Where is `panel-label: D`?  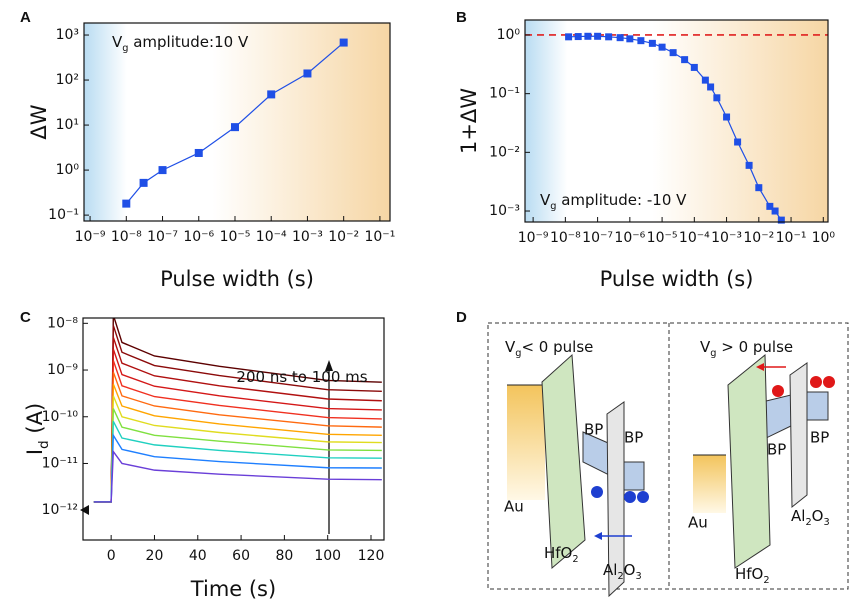
panel-label: D is located at coordinates (461, 317).